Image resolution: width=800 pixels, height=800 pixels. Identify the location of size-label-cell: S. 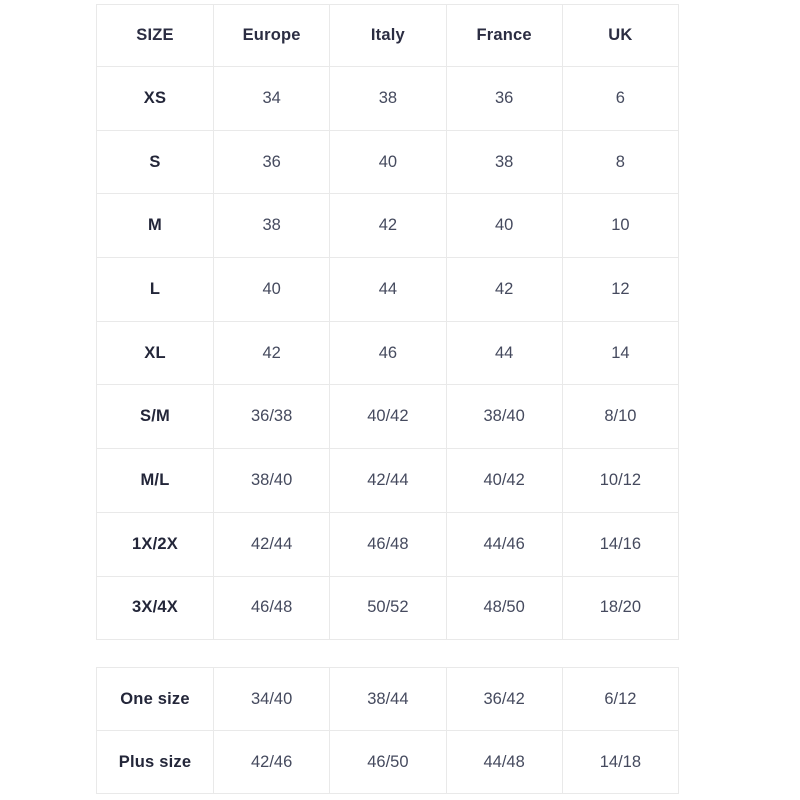
(155, 162).